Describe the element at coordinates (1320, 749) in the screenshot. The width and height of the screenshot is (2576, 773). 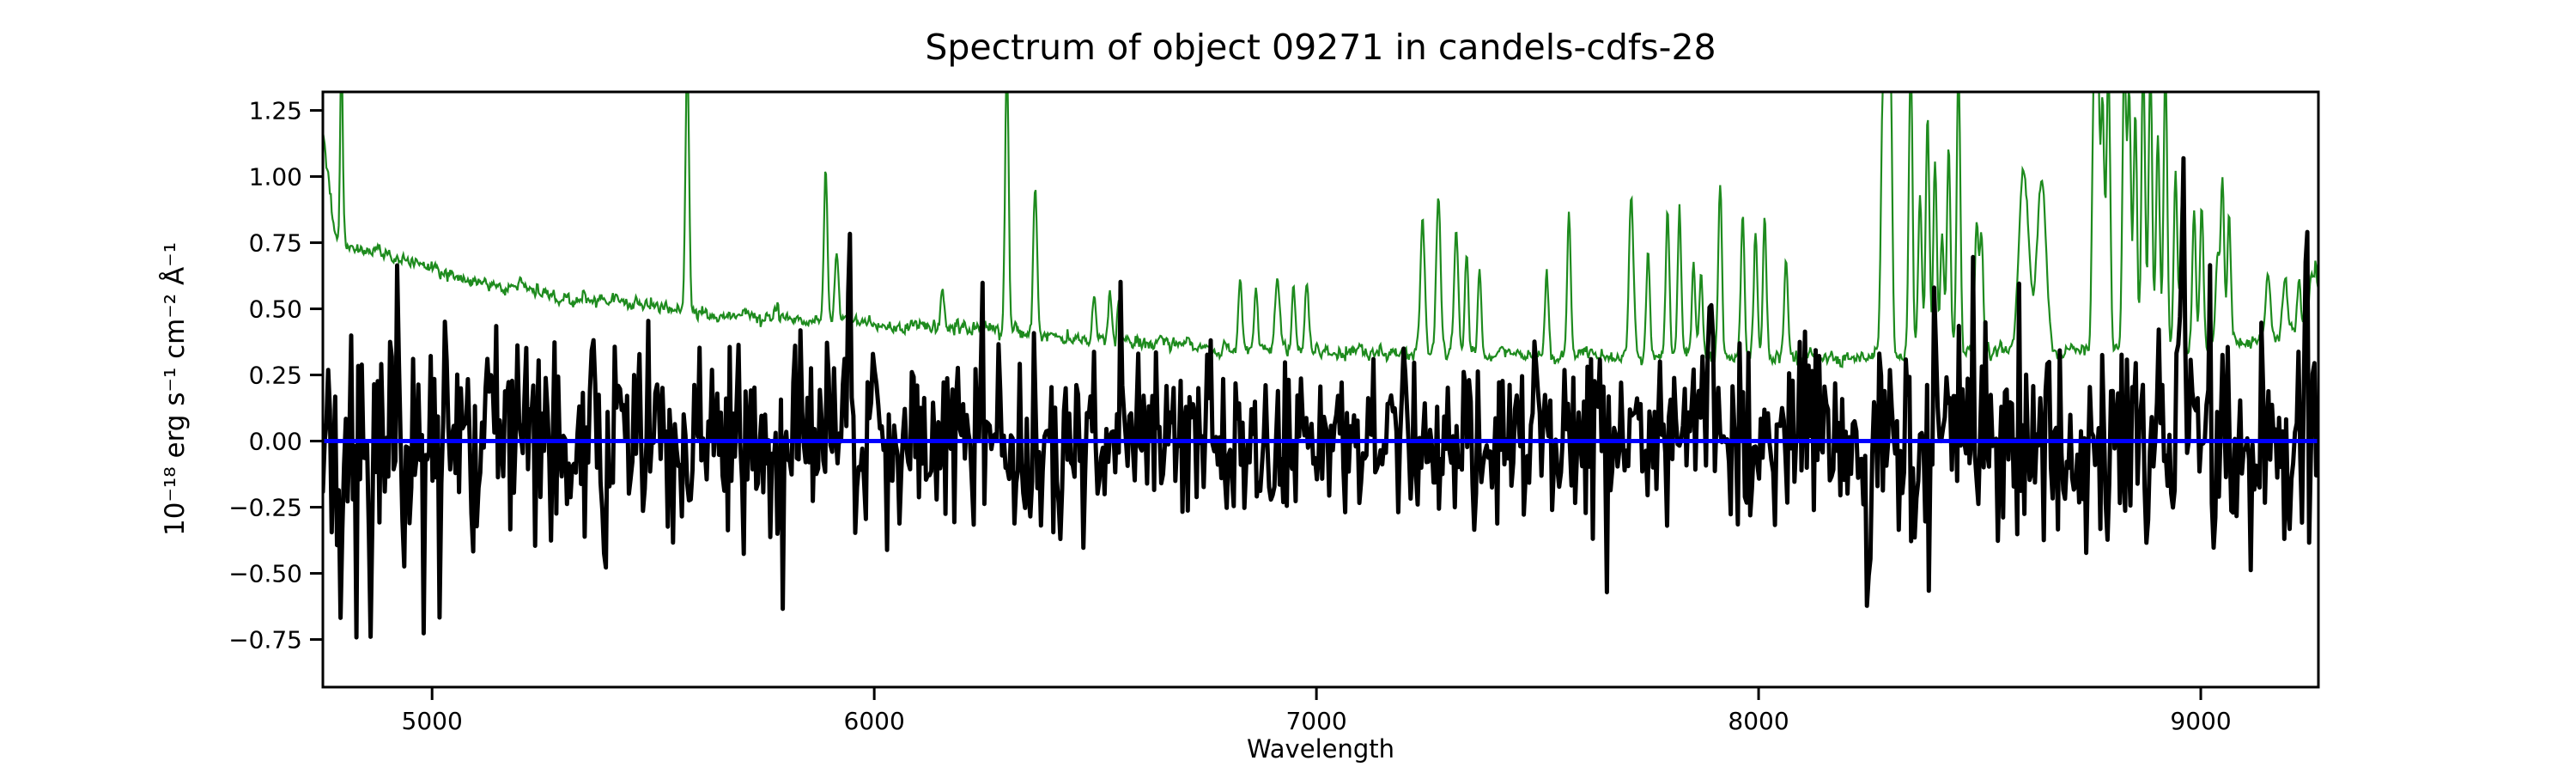
I see `x-axis-label: Wavelength` at that location.